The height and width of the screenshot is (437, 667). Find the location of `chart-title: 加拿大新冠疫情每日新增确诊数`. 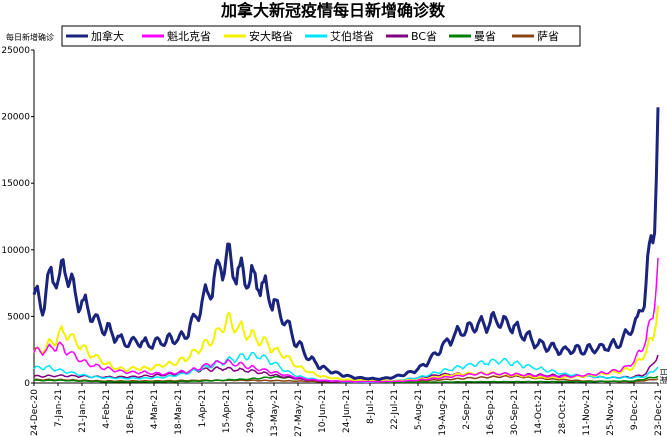

chart-title: 加拿大新冠疫情每日新增确诊数 is located at coordinates (333, 10).